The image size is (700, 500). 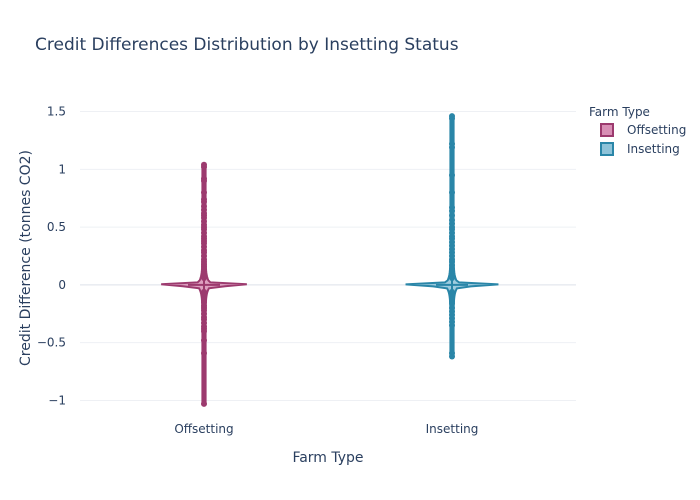 I want to click on y-tick-label: 1.5, so click(x=56, y=112).